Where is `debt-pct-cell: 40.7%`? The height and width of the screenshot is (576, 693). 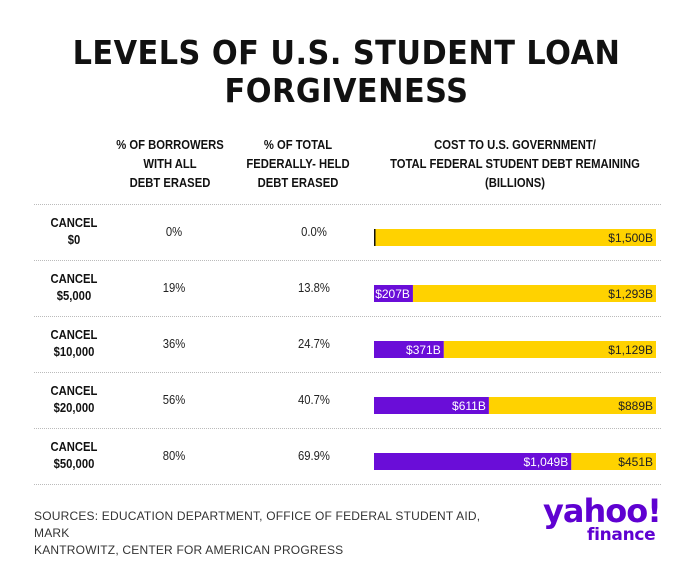 debt-pct-cell: 40.7% is located at coordinates (314, 400).